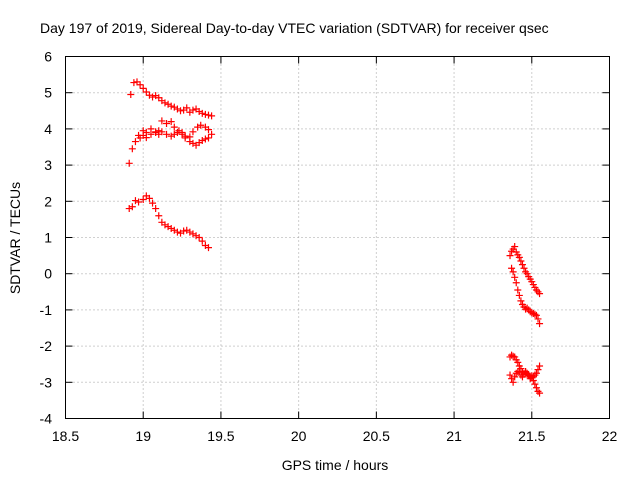  What do you see at coordinates (48, 129) in the screenshot?
I see `y-tick-label: 4` at bounding box center [48, 129].